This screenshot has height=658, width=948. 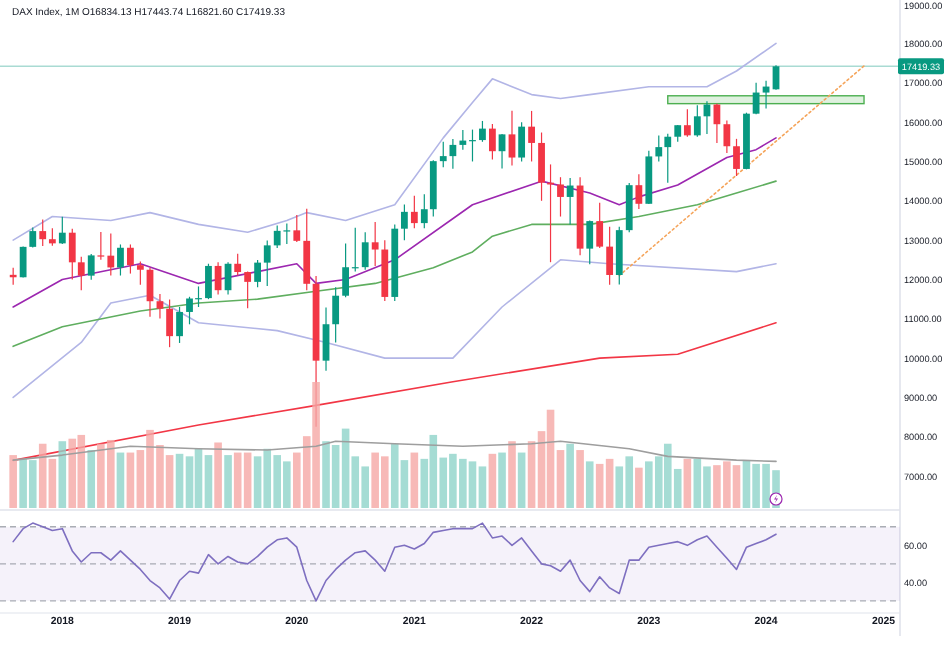 What do you see at coordinates (394, 562) in the screenshot?
I see `line-series` at bounding box center [394, 562].